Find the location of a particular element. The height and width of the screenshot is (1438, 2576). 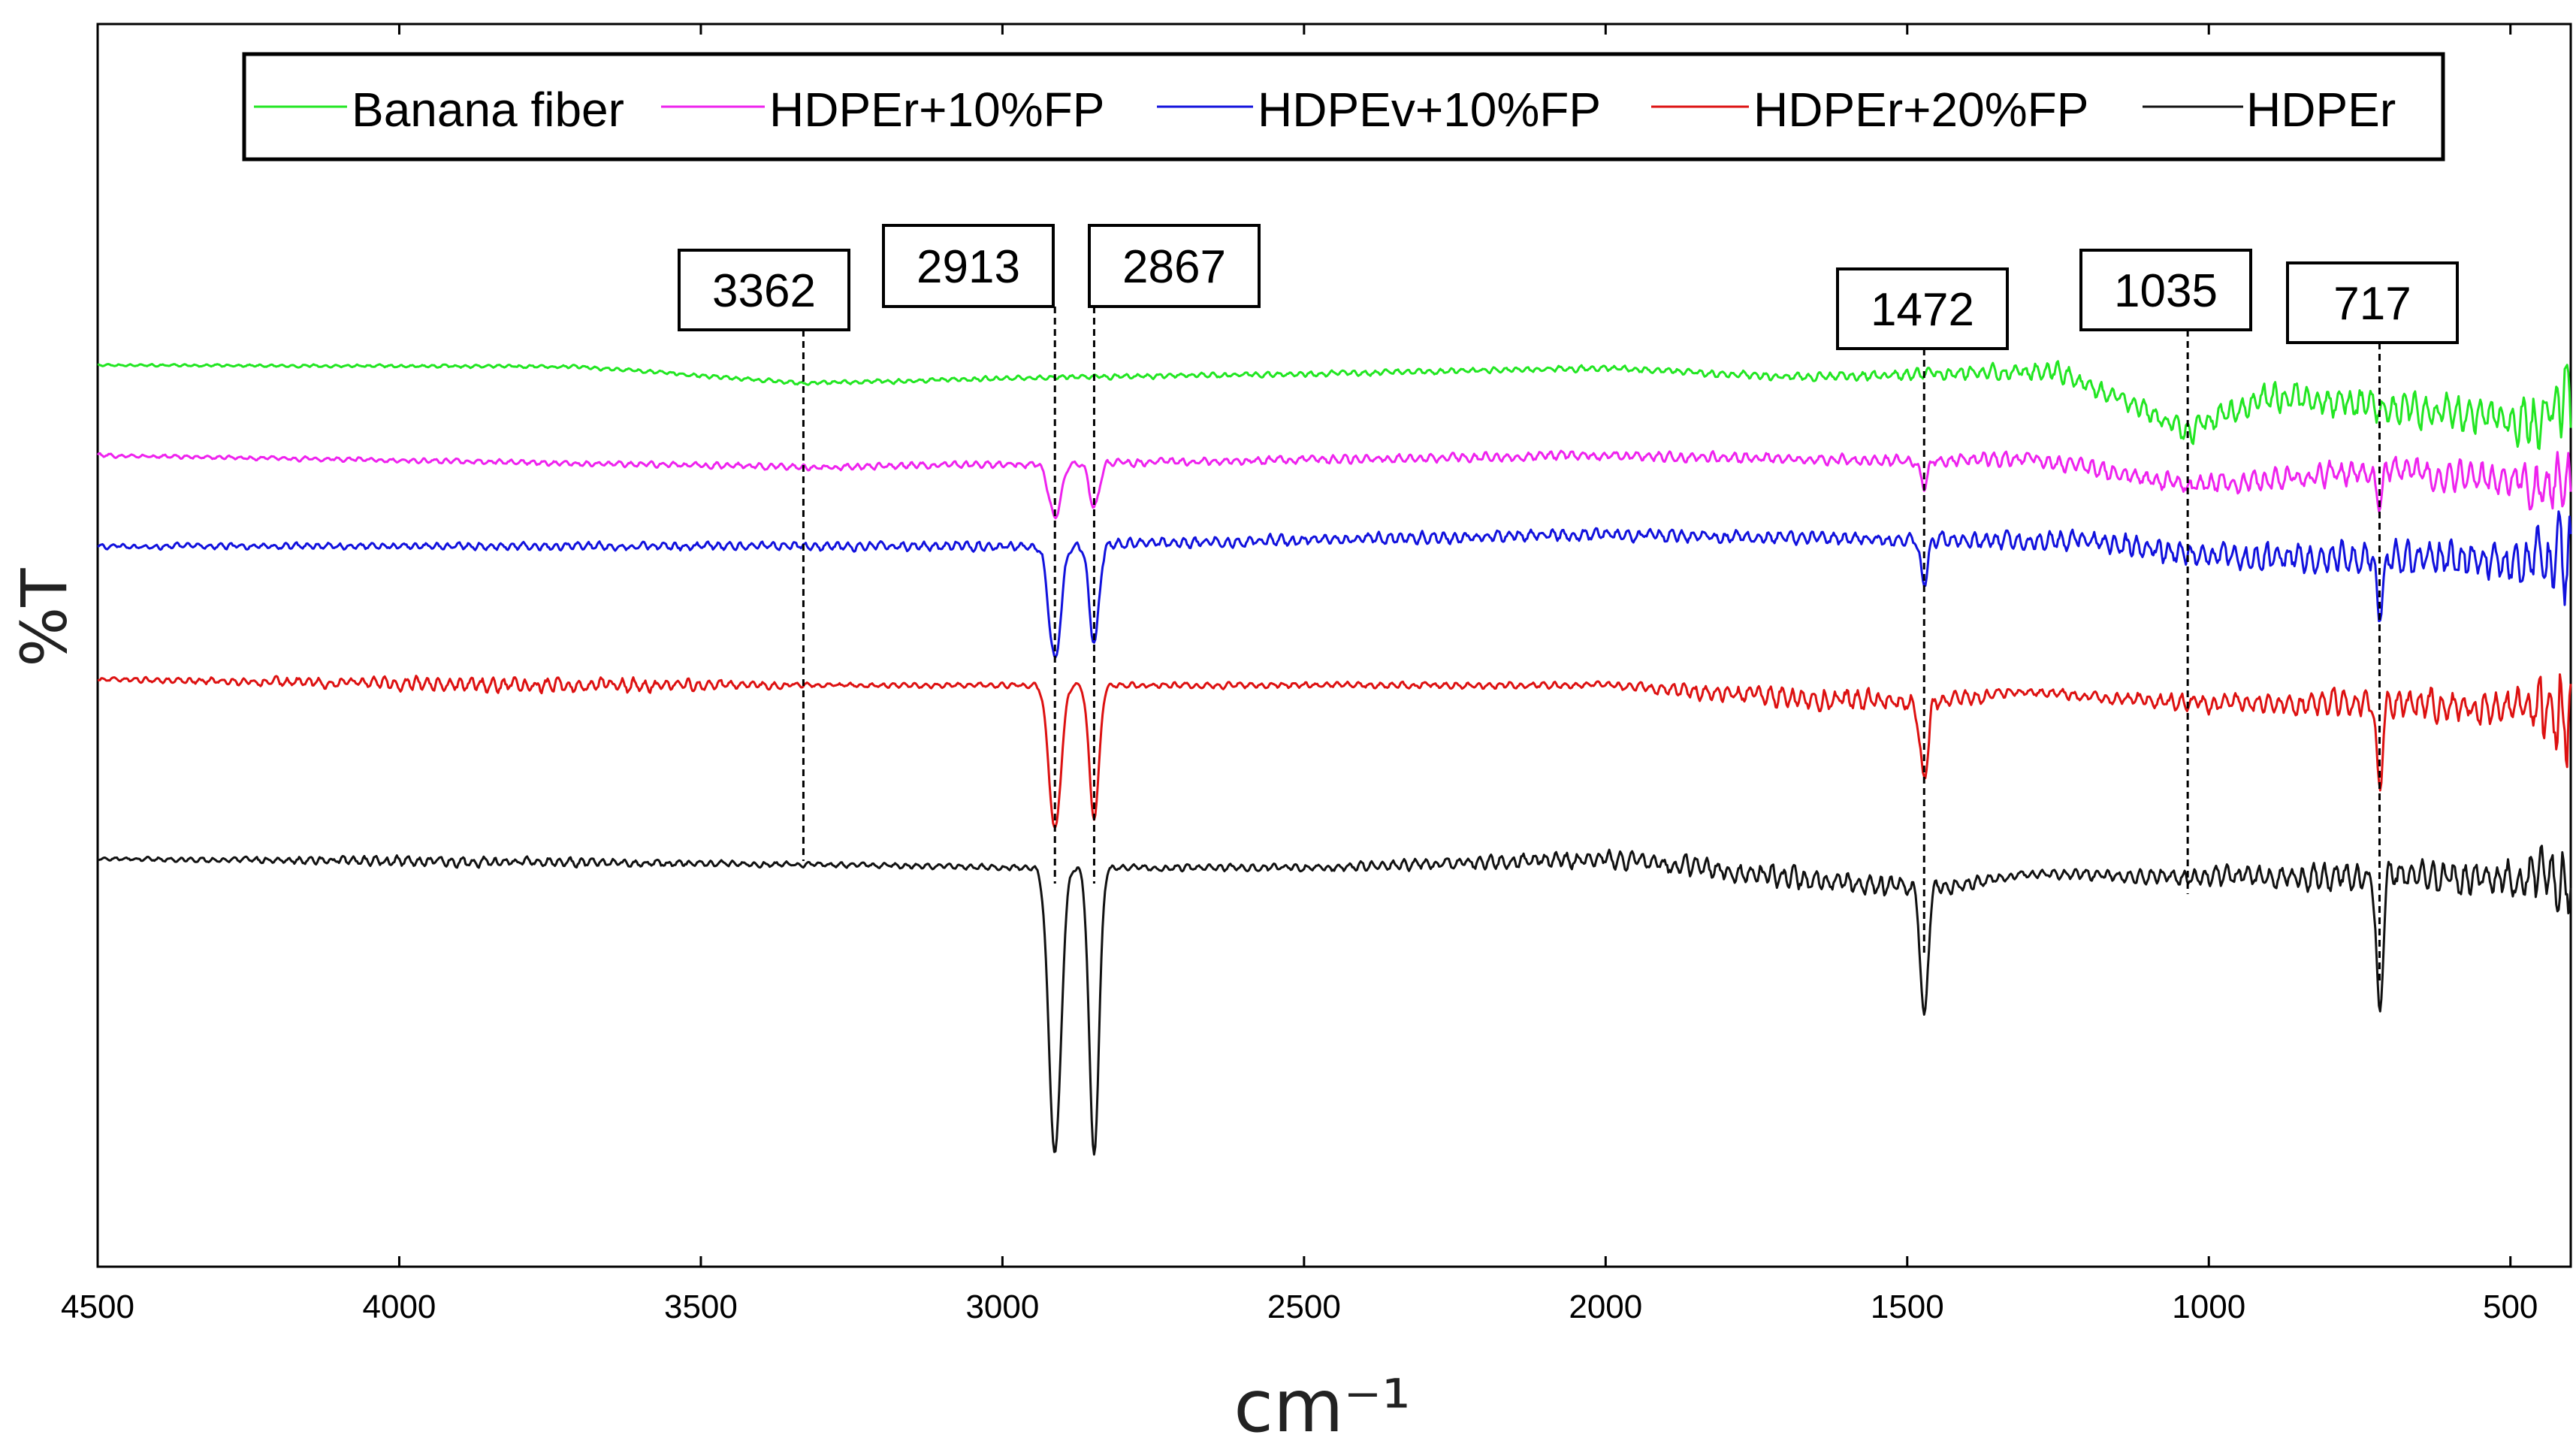

x-tick-label-4000: 4000 is located at coordinates (399, 1306).